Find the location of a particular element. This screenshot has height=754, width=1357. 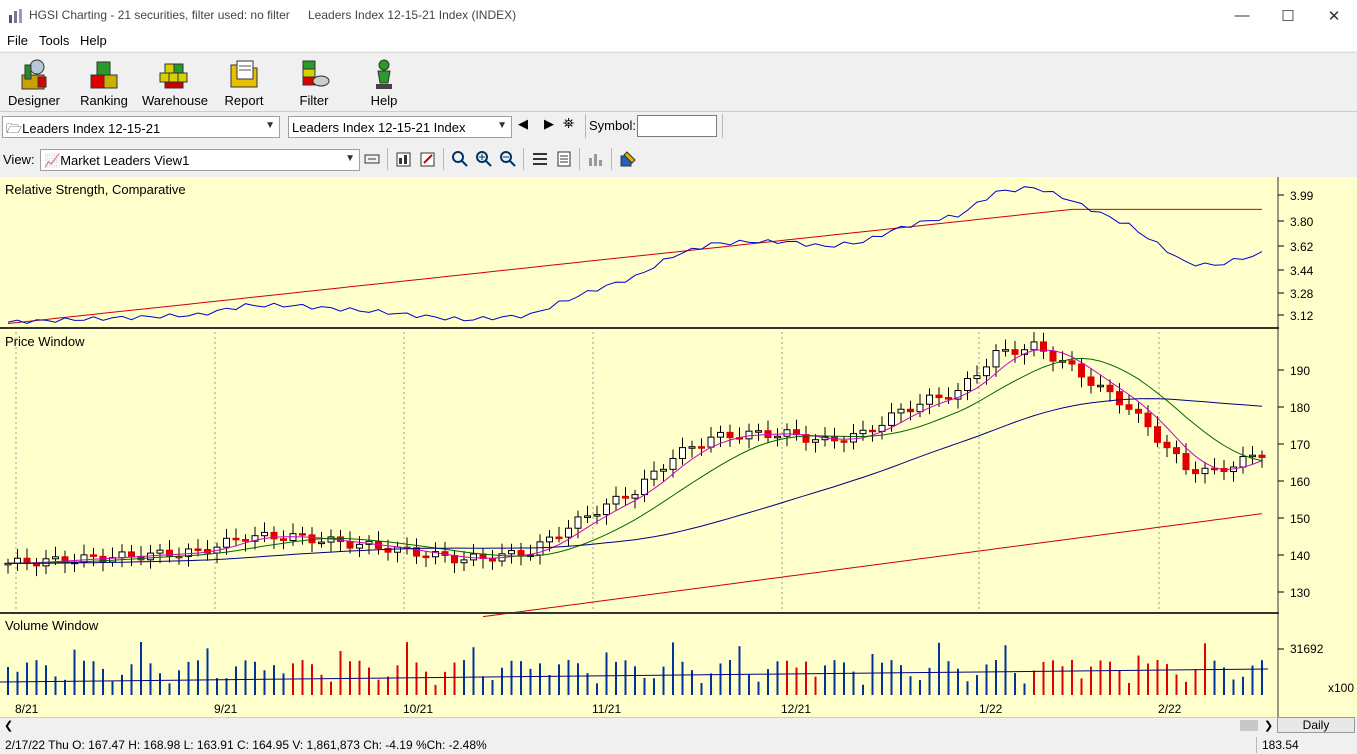

rs-tick-label: 3.12 is located at coordinates (1302, 316).